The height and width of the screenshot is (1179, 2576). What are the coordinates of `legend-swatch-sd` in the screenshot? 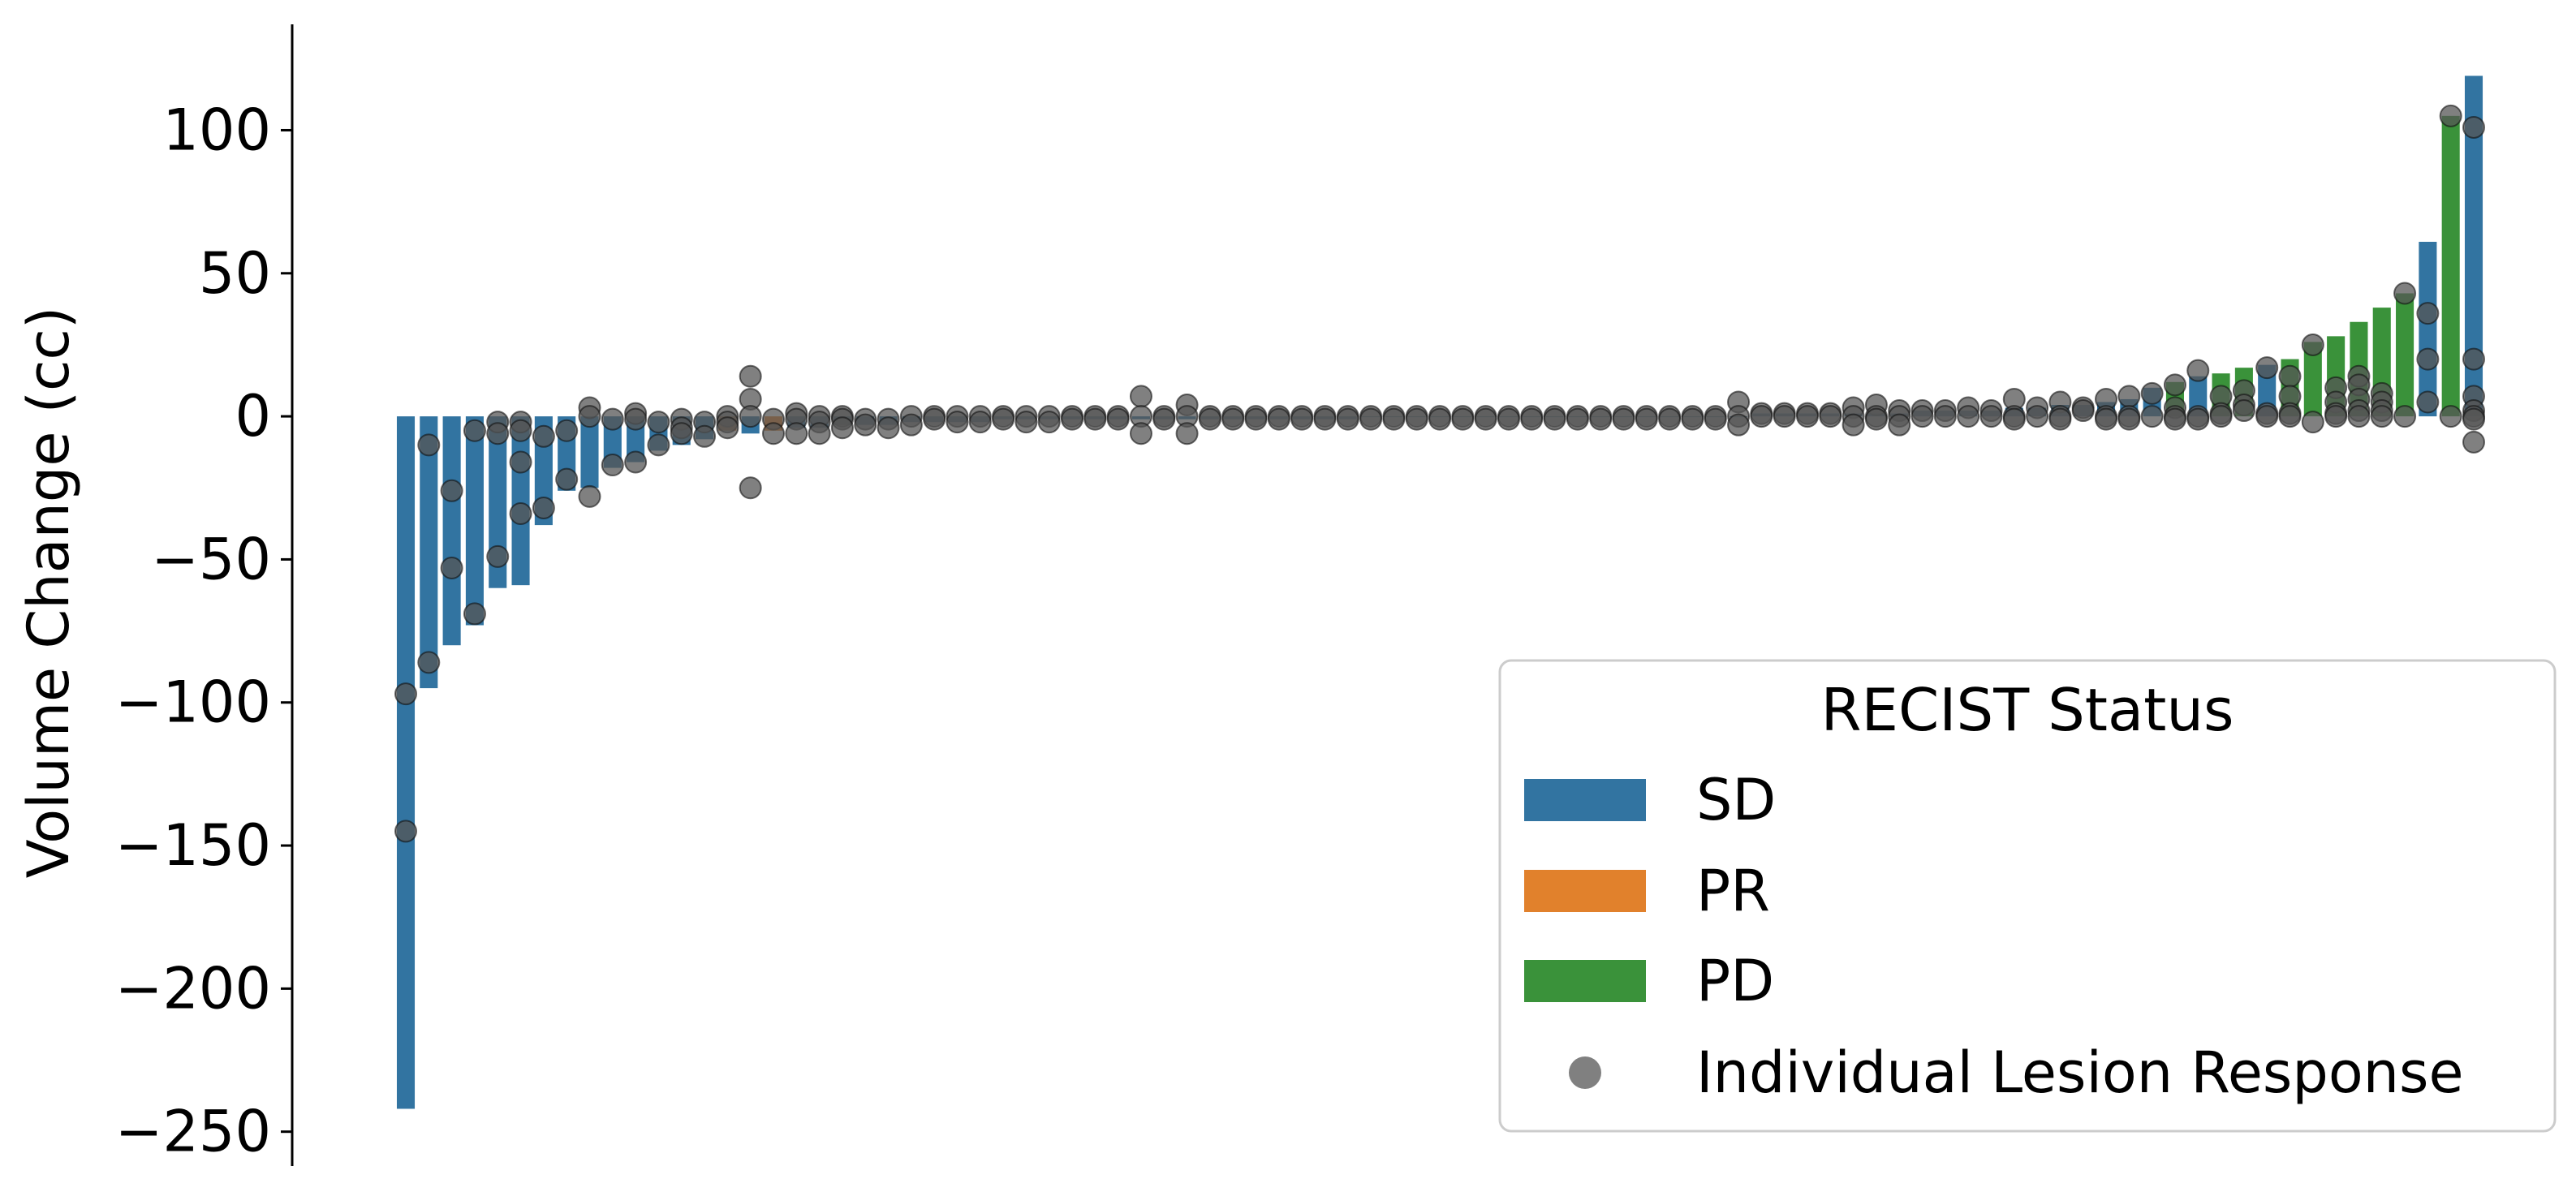 It's located at (1585, 800).